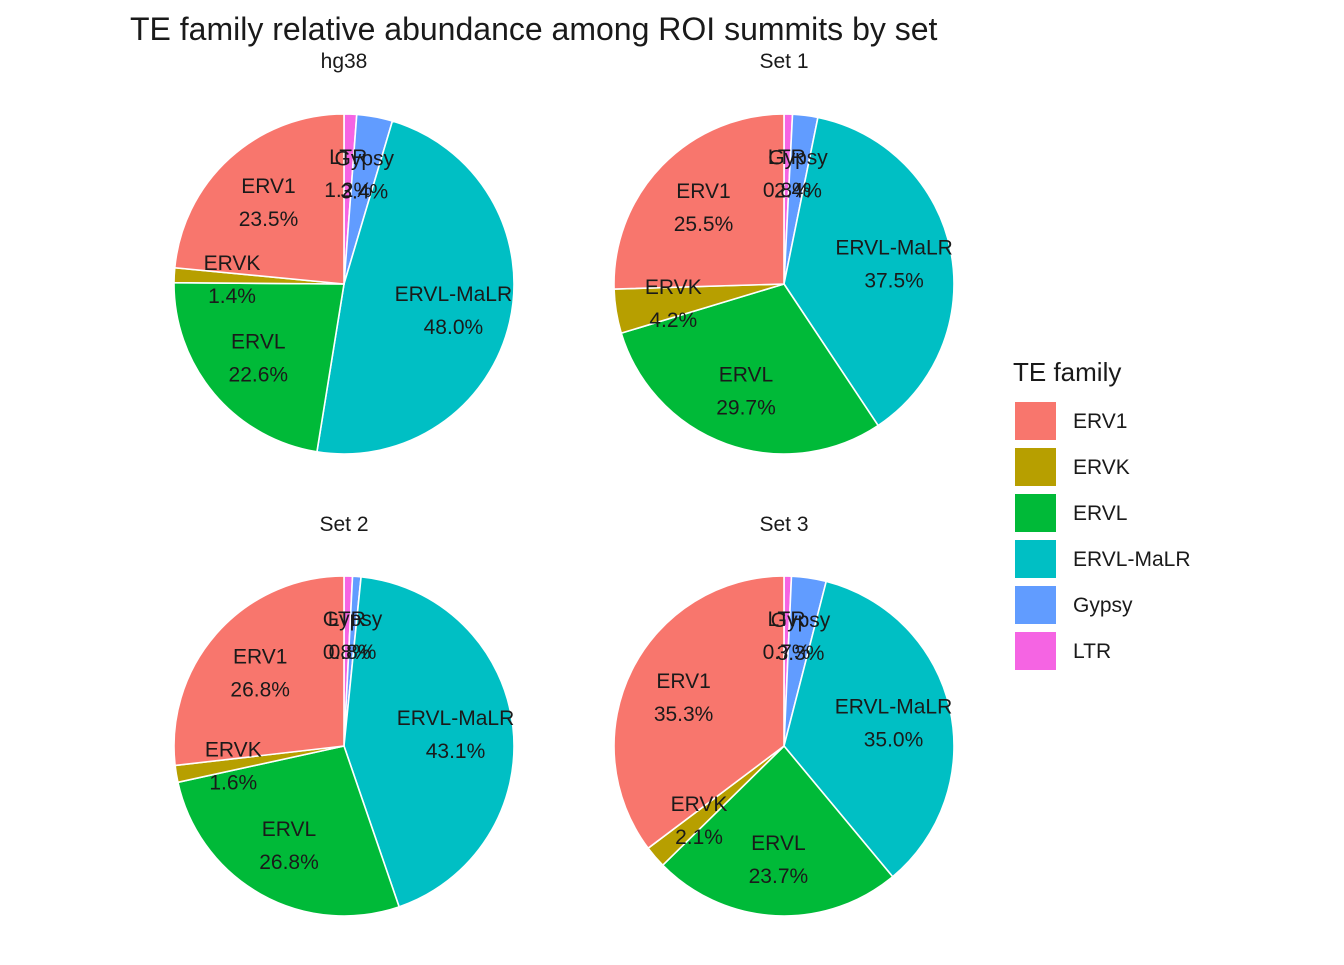  I want to click on slice-label-percent: 35.3%, so click(684, 714).